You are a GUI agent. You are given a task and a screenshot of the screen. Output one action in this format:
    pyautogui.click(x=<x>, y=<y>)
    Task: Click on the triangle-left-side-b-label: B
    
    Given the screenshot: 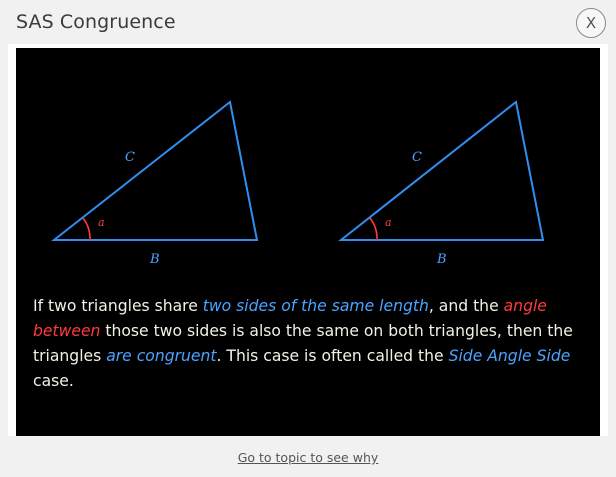 What is the action you would take?
    pyautogui.click(x=154, y=259)
    